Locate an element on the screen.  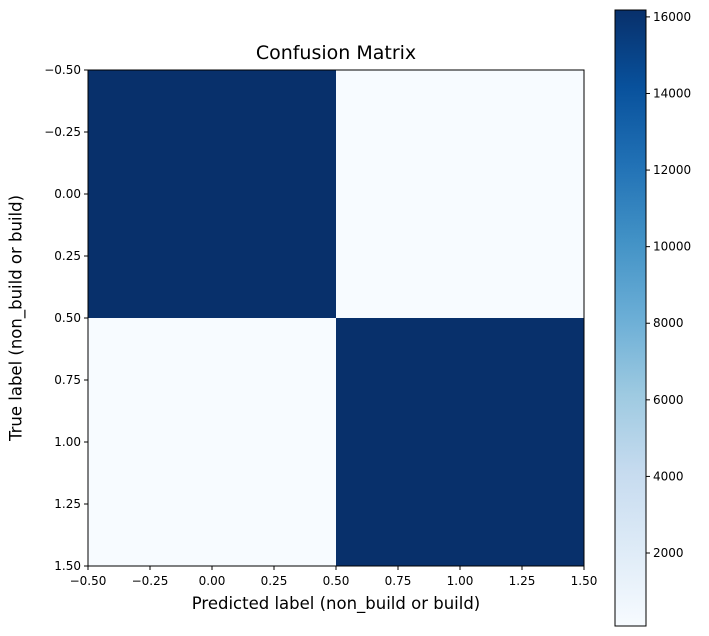
y-tick-label: 0.75 is located at coordinates (67, 380).